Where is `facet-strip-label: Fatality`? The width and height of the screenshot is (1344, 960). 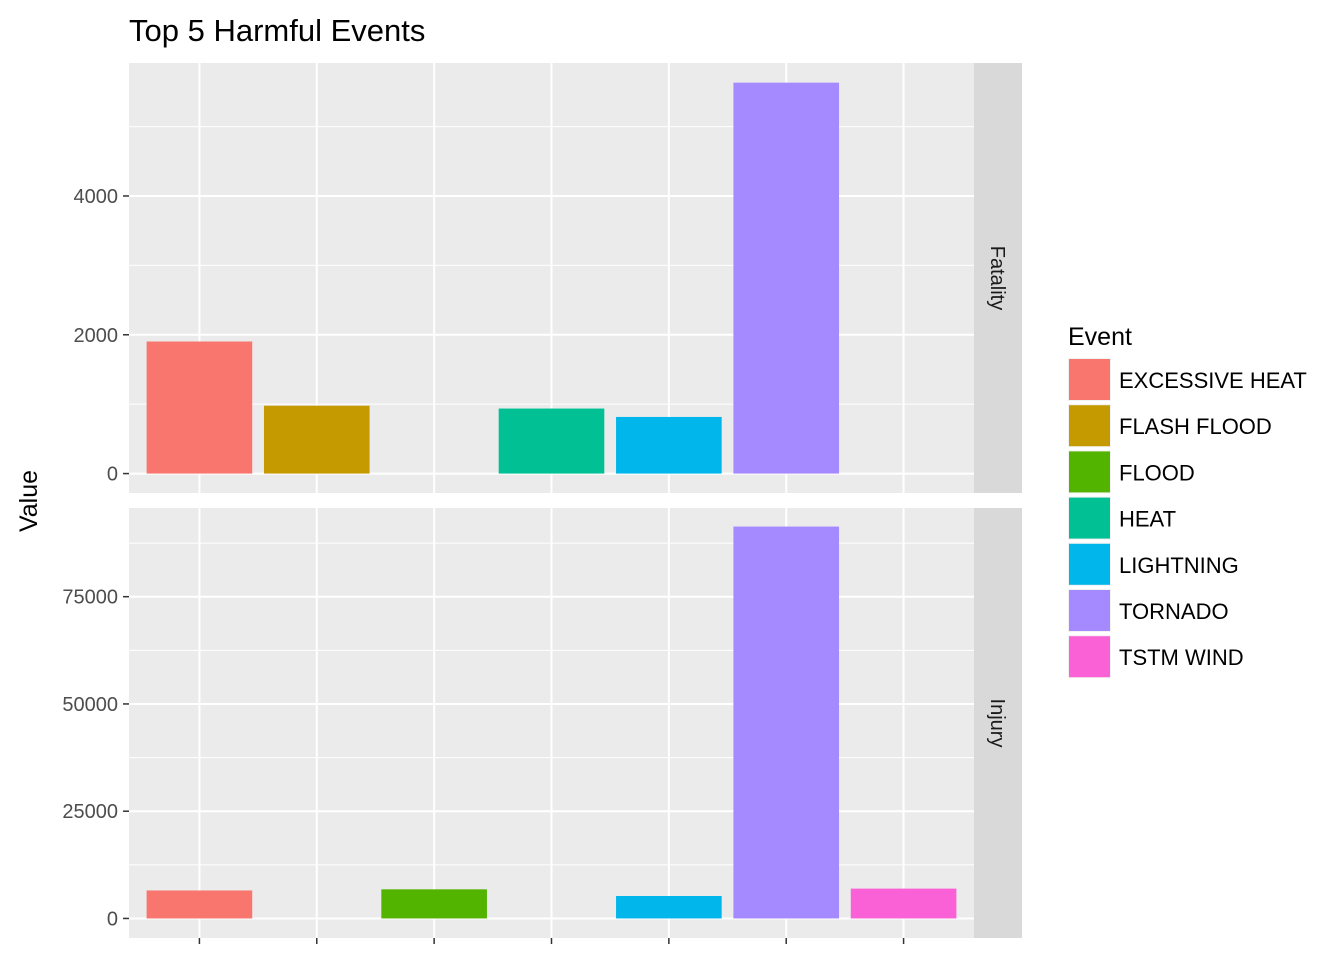
facet-strip-label: Fatality is located at coordinates (997, 278).